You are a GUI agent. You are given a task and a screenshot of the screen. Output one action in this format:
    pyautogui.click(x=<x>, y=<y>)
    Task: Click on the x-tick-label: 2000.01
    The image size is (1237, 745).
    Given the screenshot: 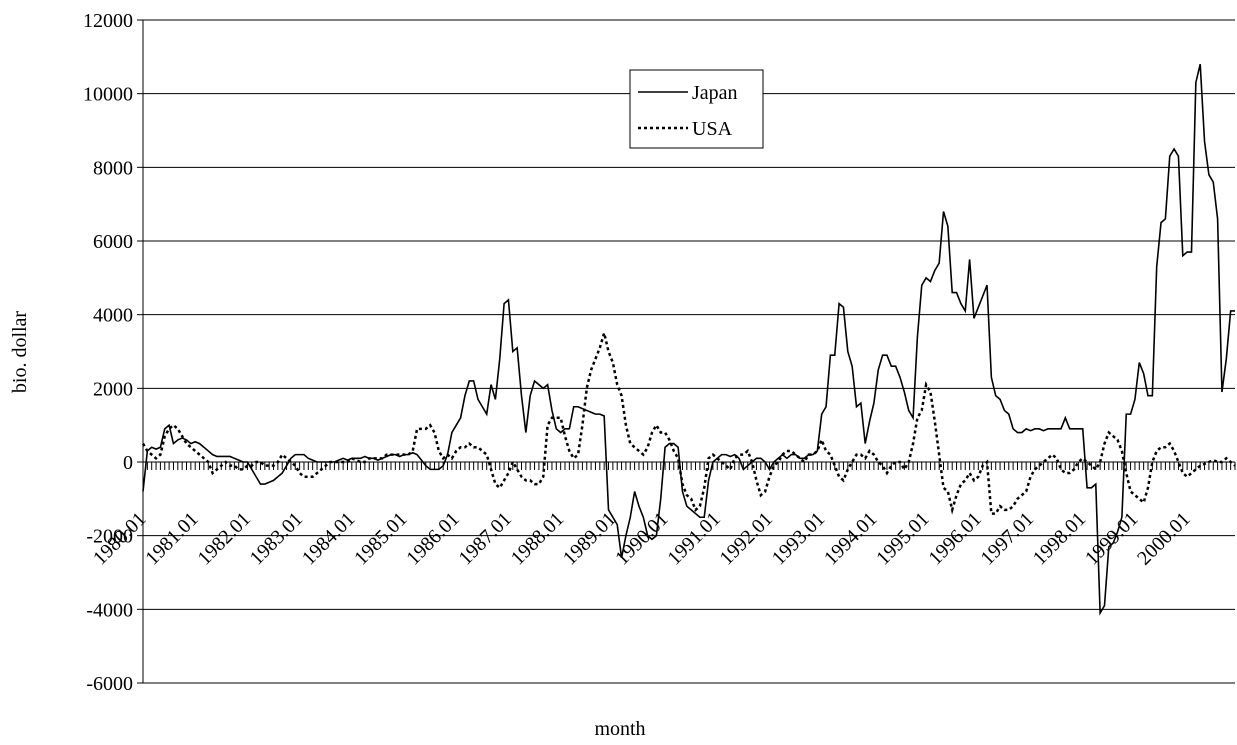 What is the action you would take?
    pyautogui.click(x=1164, y=539)
    